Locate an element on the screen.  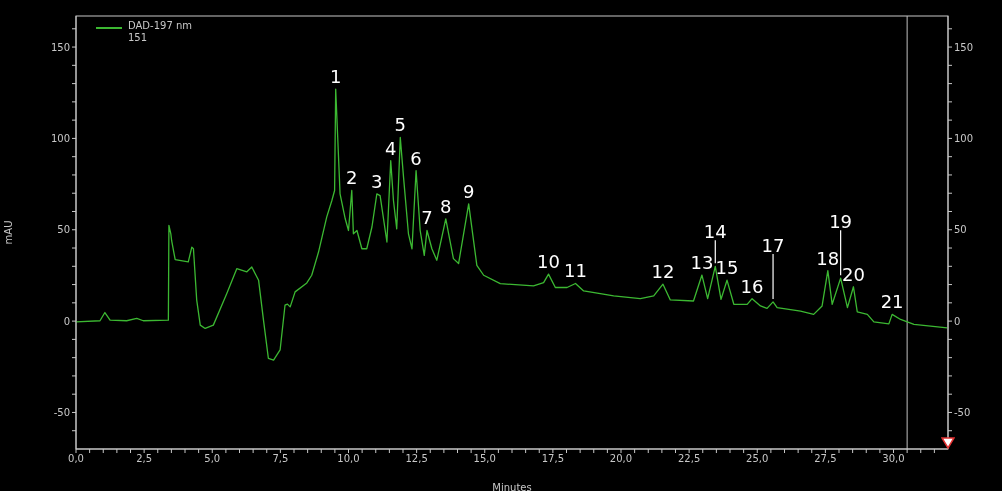
annotation: 2 is located at coordinates (352, 178).